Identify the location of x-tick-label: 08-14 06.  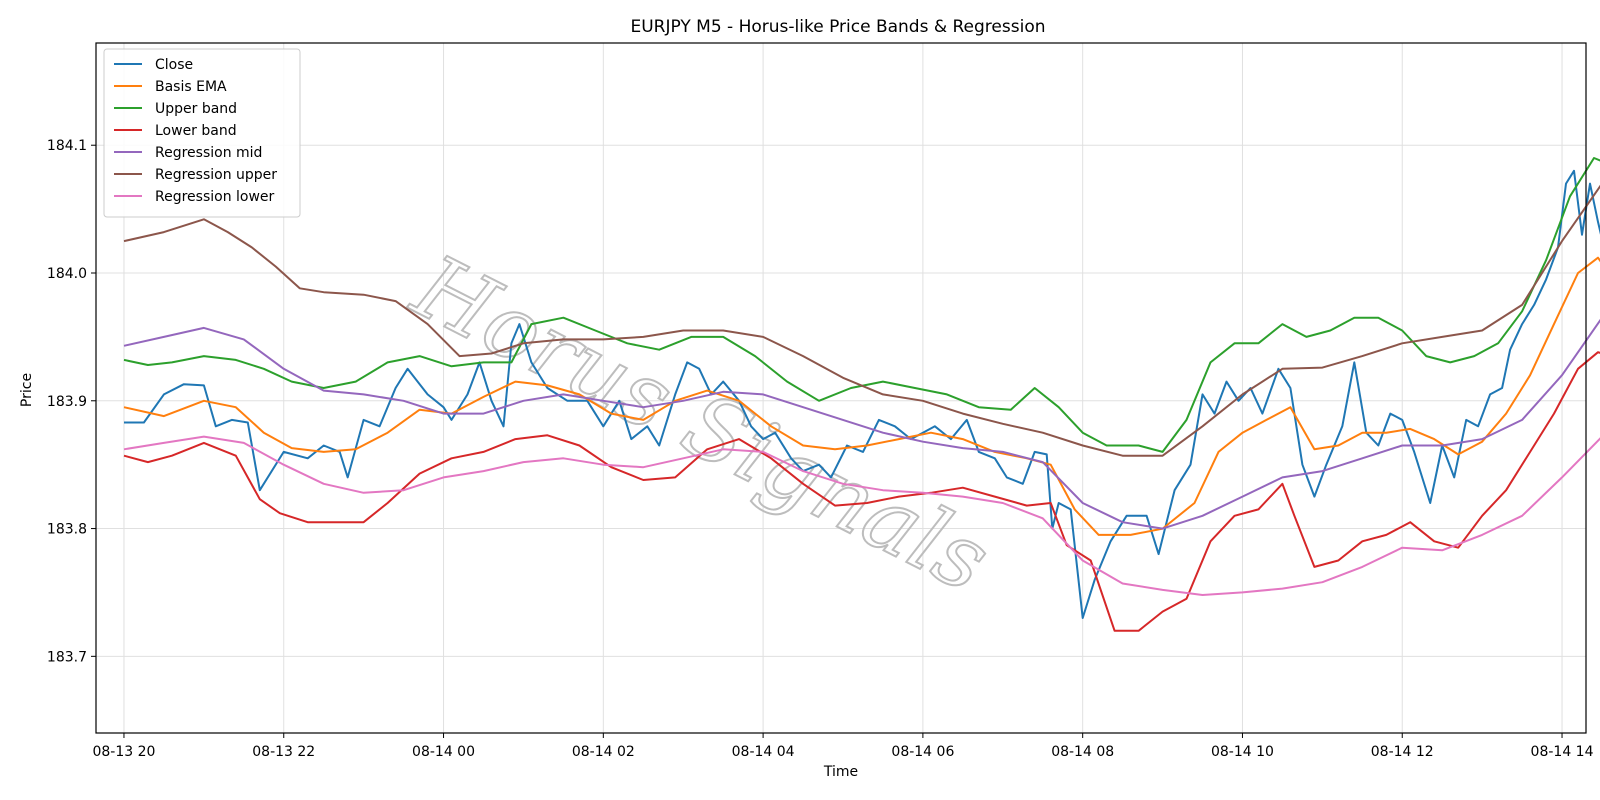
(922, 752).